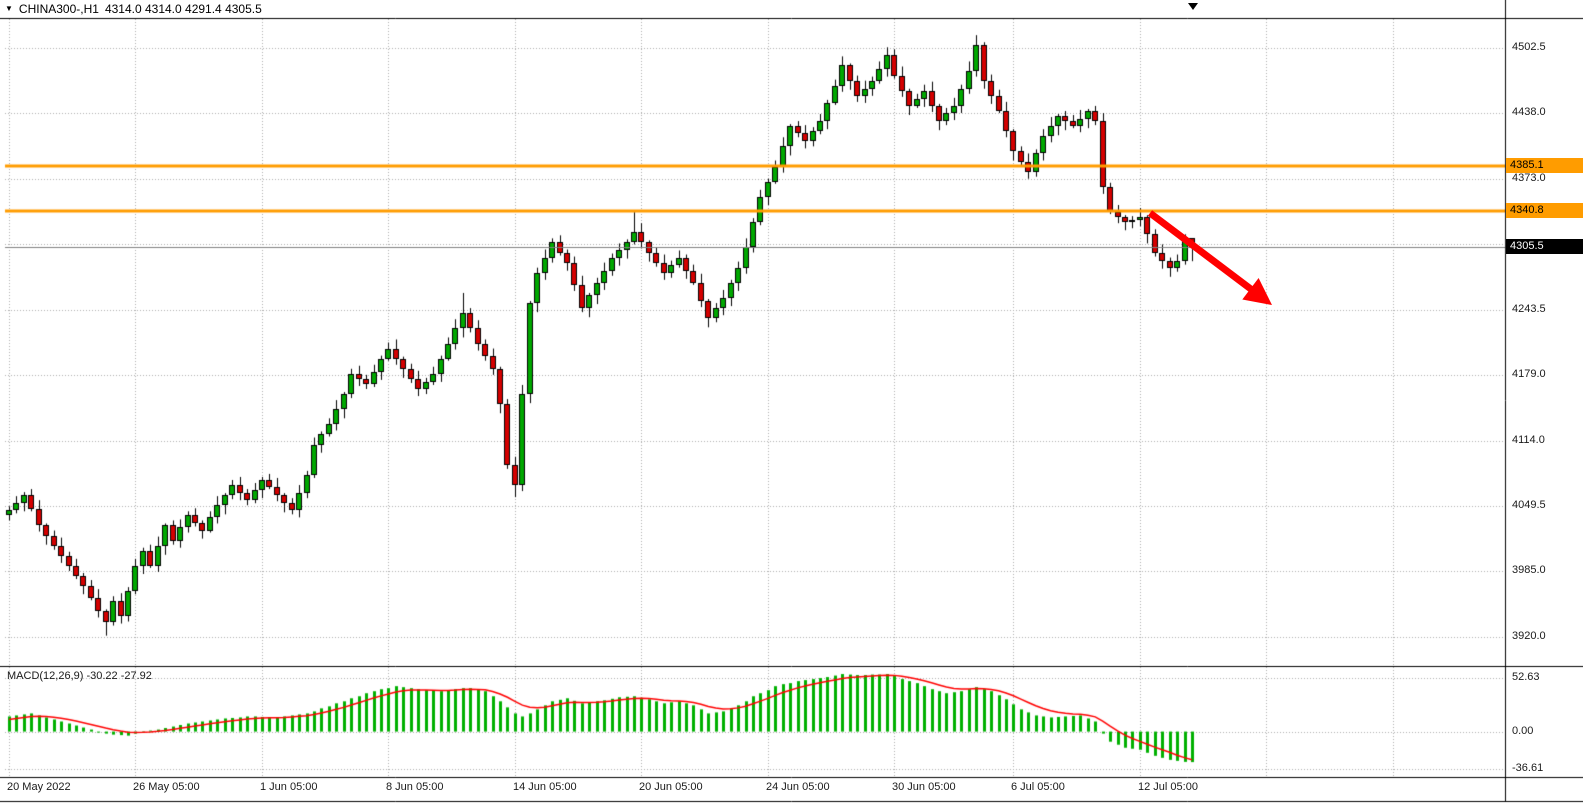 This screenshot has height=811, width=1583. Describe the element at coordinates (1544, 165) in the screenshot. I see `hline-price-badge: 4385.1` at that location.